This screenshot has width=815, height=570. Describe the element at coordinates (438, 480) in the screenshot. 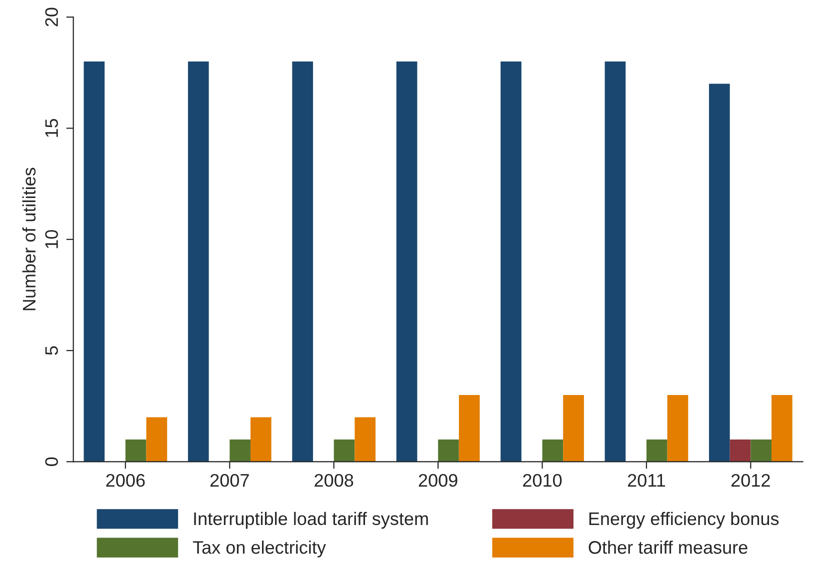

I see `x-tick-label: 2009` at that location.